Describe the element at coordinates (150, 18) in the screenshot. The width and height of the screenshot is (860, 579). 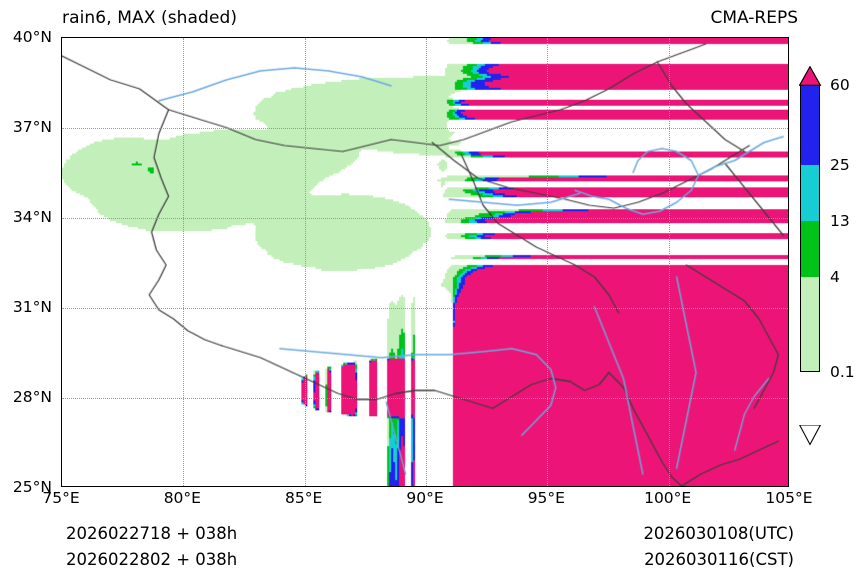
I see `page-title: rain6, MAX (shaded)` at that location.